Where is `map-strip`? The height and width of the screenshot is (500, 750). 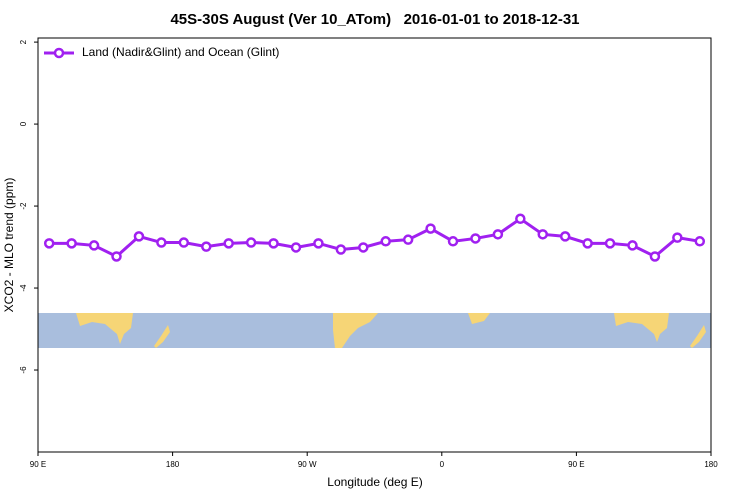
map-strip is located at coordinates (374, 330).